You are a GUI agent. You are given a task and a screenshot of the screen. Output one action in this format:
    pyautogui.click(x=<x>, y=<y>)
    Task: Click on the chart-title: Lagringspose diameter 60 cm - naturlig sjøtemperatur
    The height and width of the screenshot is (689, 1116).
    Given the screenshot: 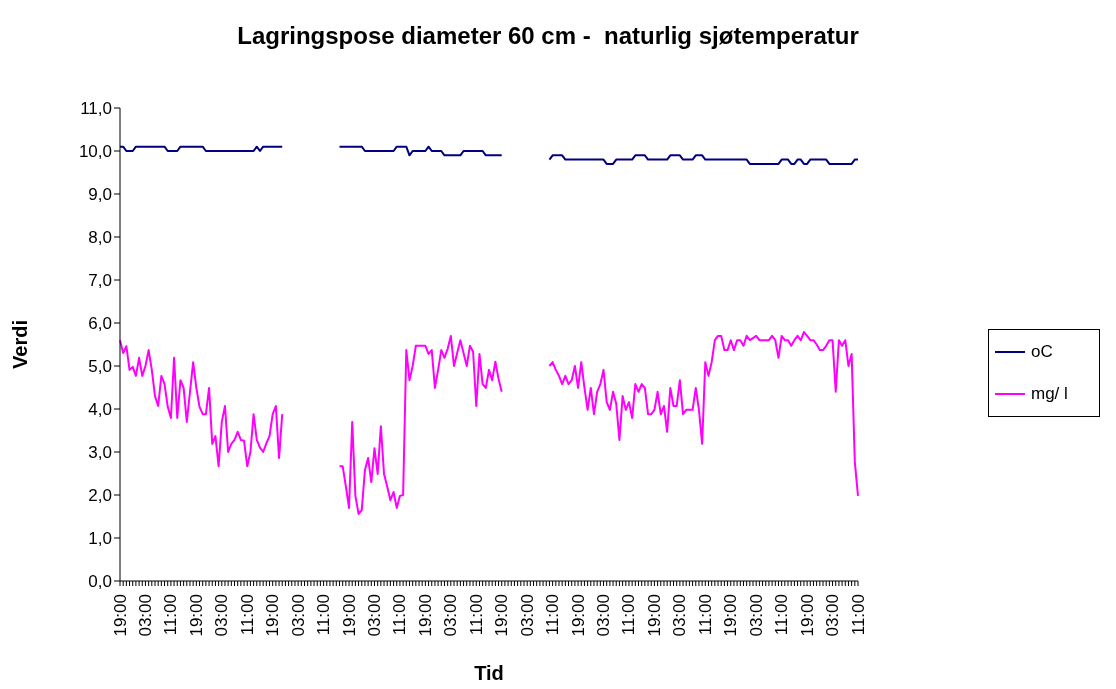 What is the action you would take?
    pyautogui.click(x=548, y=36)
    